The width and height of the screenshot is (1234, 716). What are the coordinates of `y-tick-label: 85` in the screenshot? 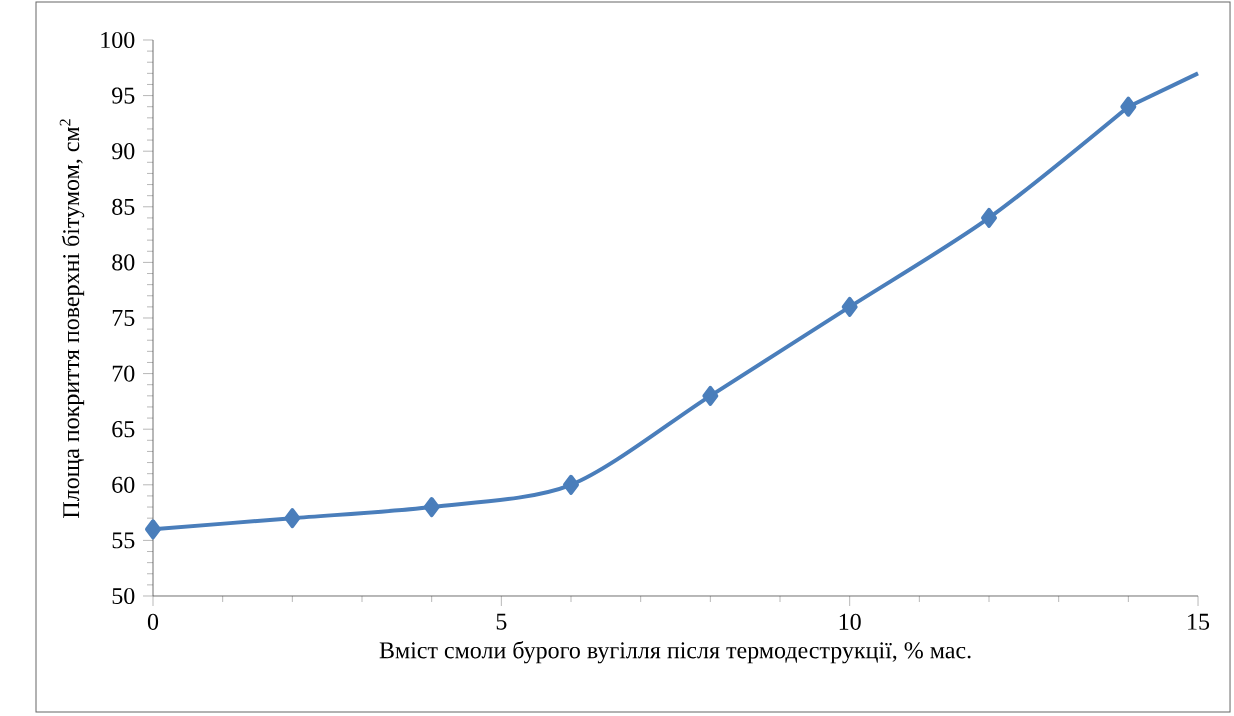 It's located at (123, 206).